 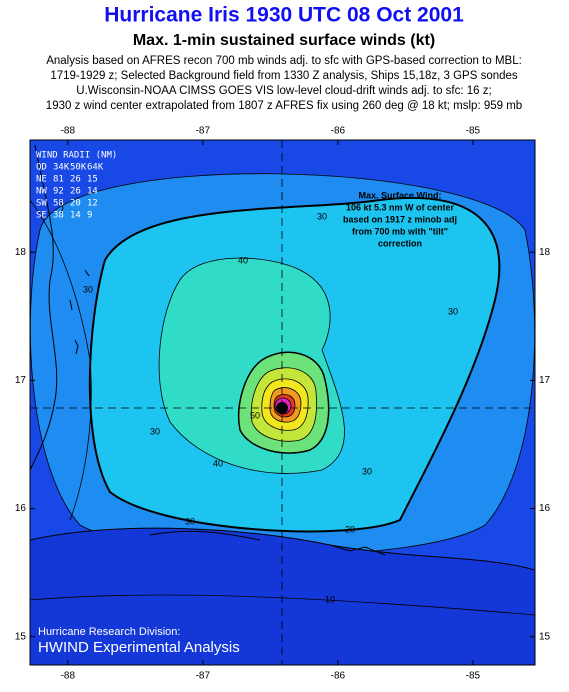 I want to click on annotation-line: correction, so click(x=400, y=243).